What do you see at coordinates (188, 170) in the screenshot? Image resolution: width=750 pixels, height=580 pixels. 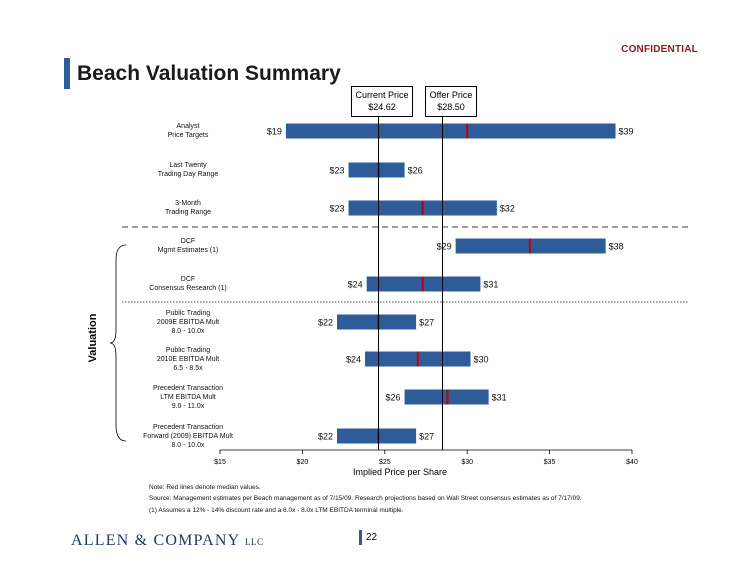 I see `row-label: Last Twenty Trading Day Range` at bounding box center [188, 170].